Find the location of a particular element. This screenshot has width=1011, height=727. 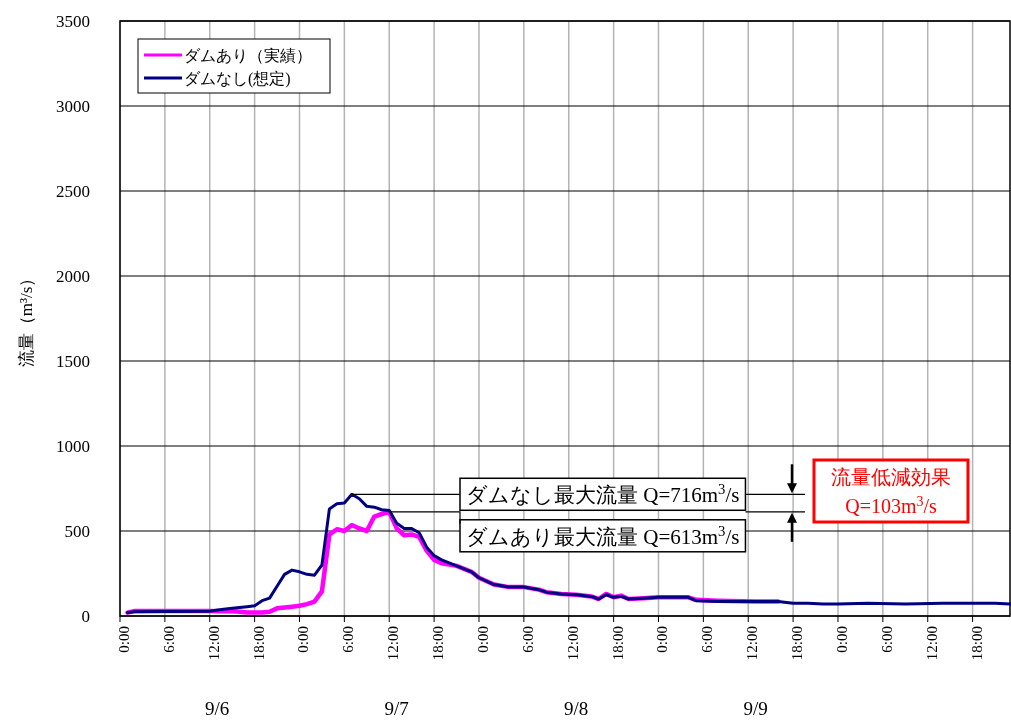

y-tick-label: 2500 is located at coordinates (73, 191).